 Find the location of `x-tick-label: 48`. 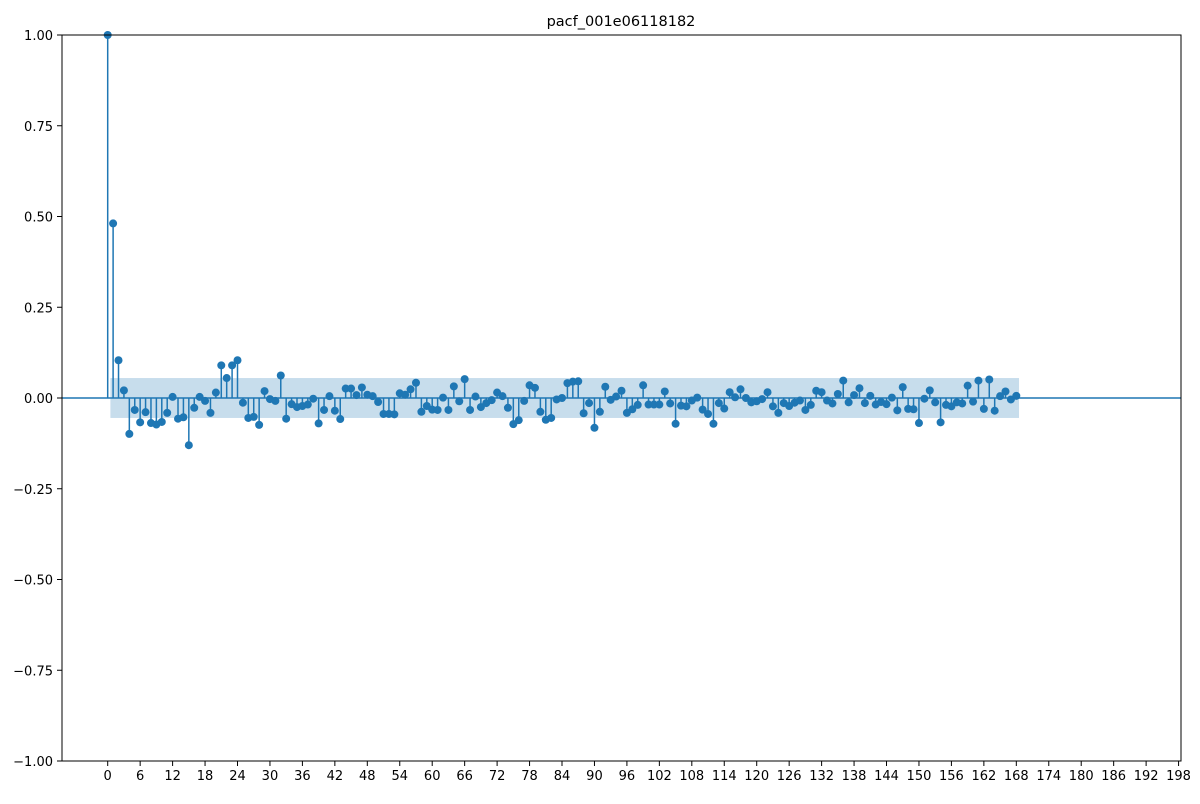

x-tick-label: 48 is located at coordinates (367, 776).